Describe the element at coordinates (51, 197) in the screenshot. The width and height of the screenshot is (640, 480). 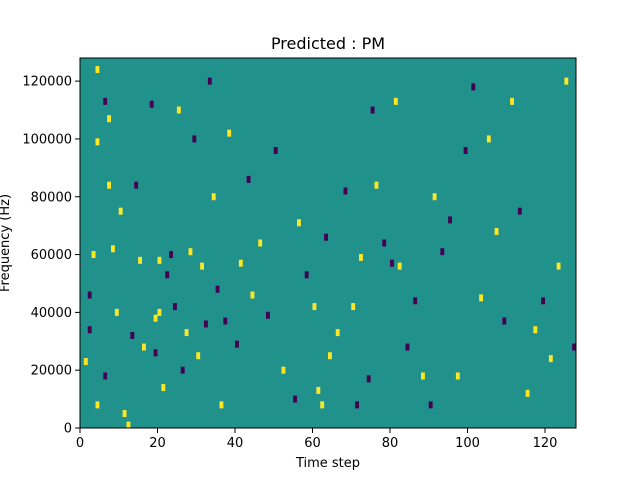
I see `y-tick-label: 80000` at that location.